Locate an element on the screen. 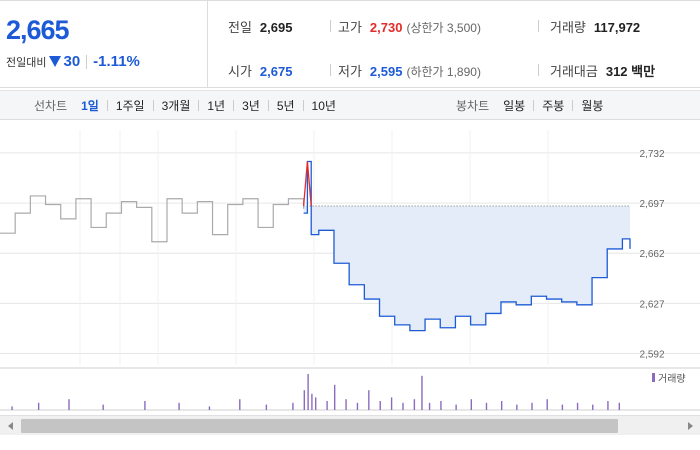  prev-close-label: 전일 is located at coordinates (240, 27).